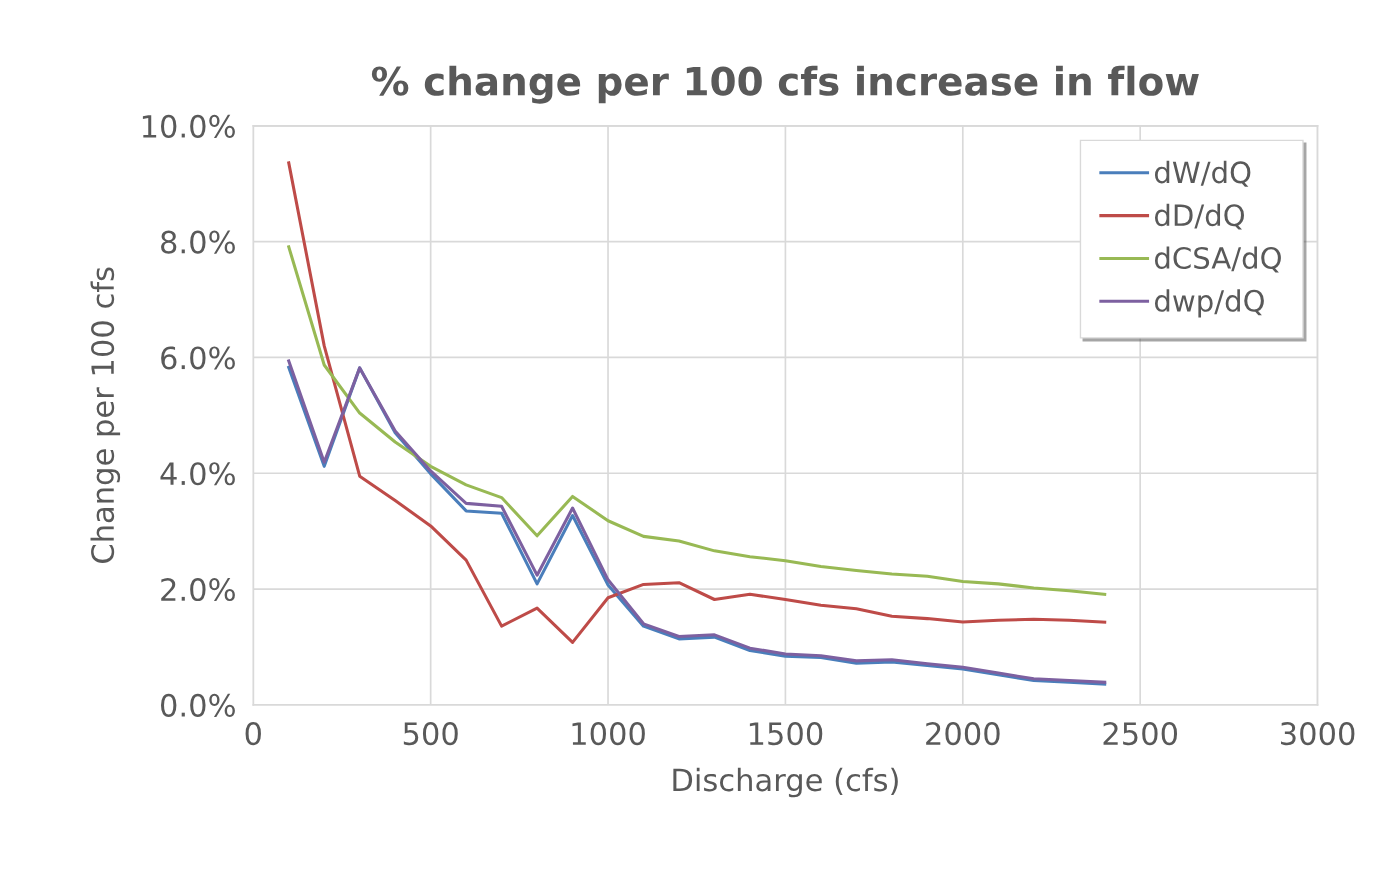 This screenshot has width=1384, height=880. What do you see at coordinates (198, 358) in the screenshot?
I see `y-tick-label: 6.0%` at bounding box center [198, 358].